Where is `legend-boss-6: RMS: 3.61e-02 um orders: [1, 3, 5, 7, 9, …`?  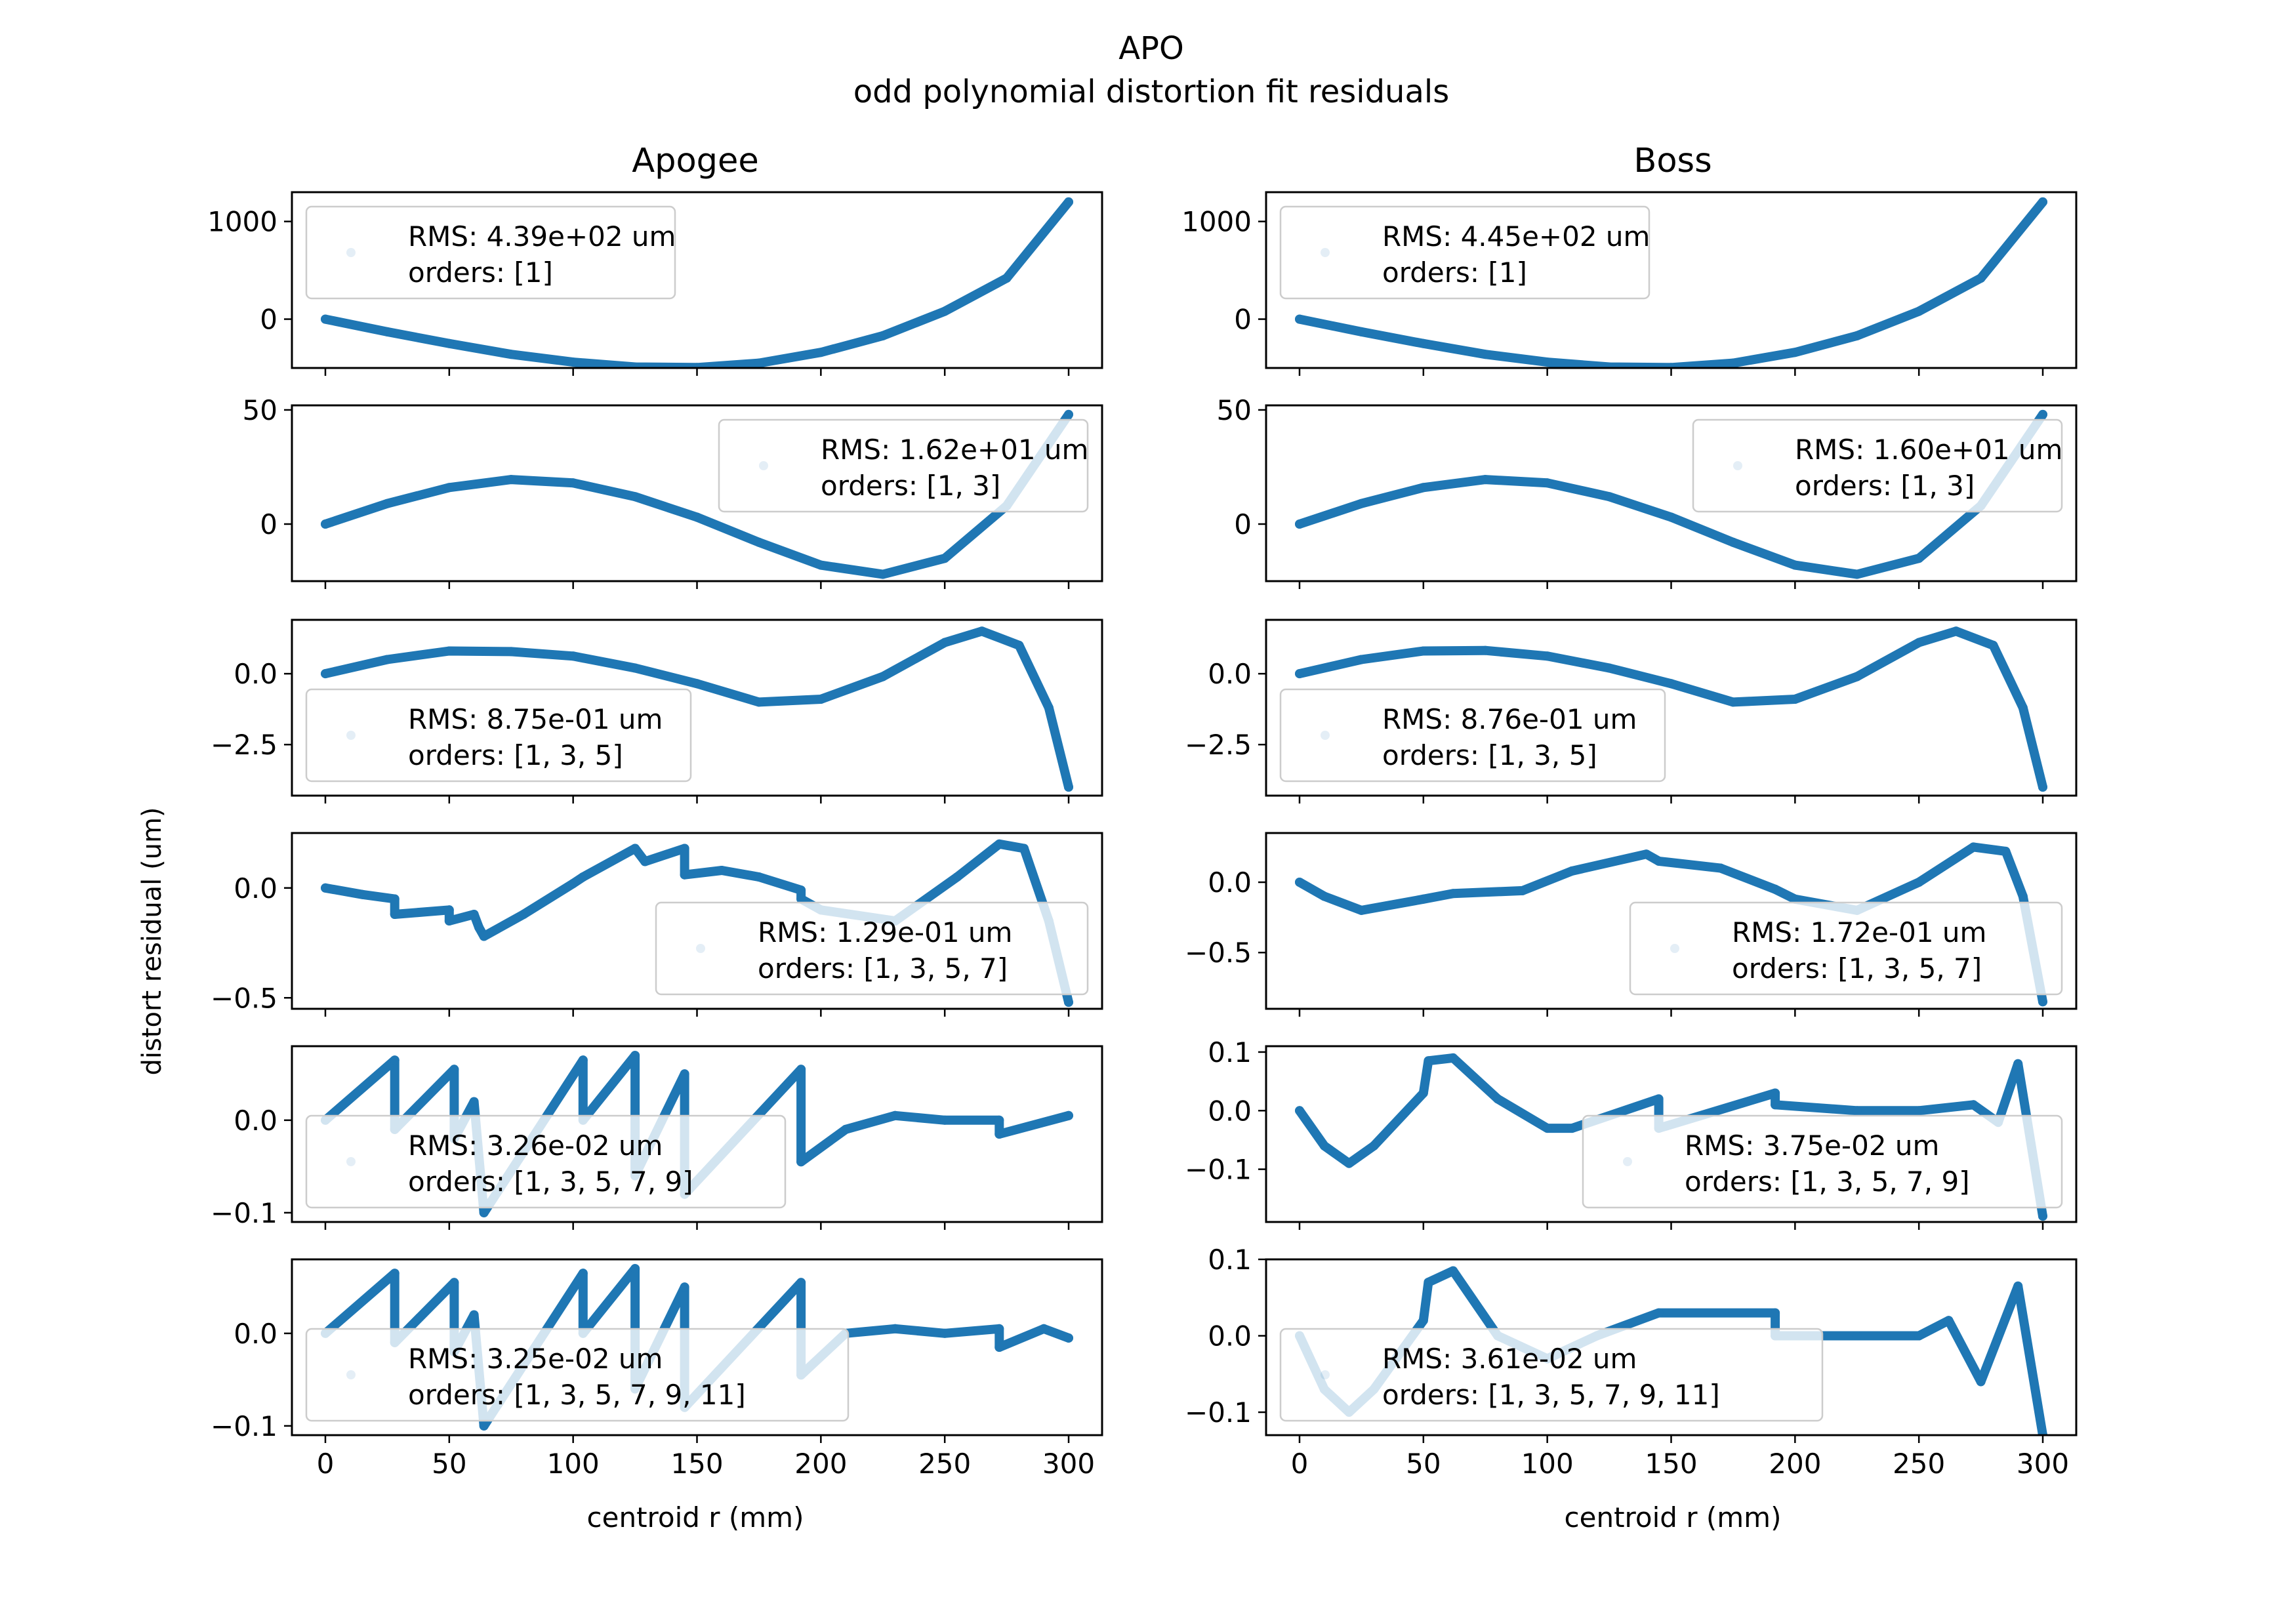 legend-boss-6: RMS: 3.61e-02 um orders: [1, 3, 5, 7, 9, … is located at coordinates (1552, 1375).